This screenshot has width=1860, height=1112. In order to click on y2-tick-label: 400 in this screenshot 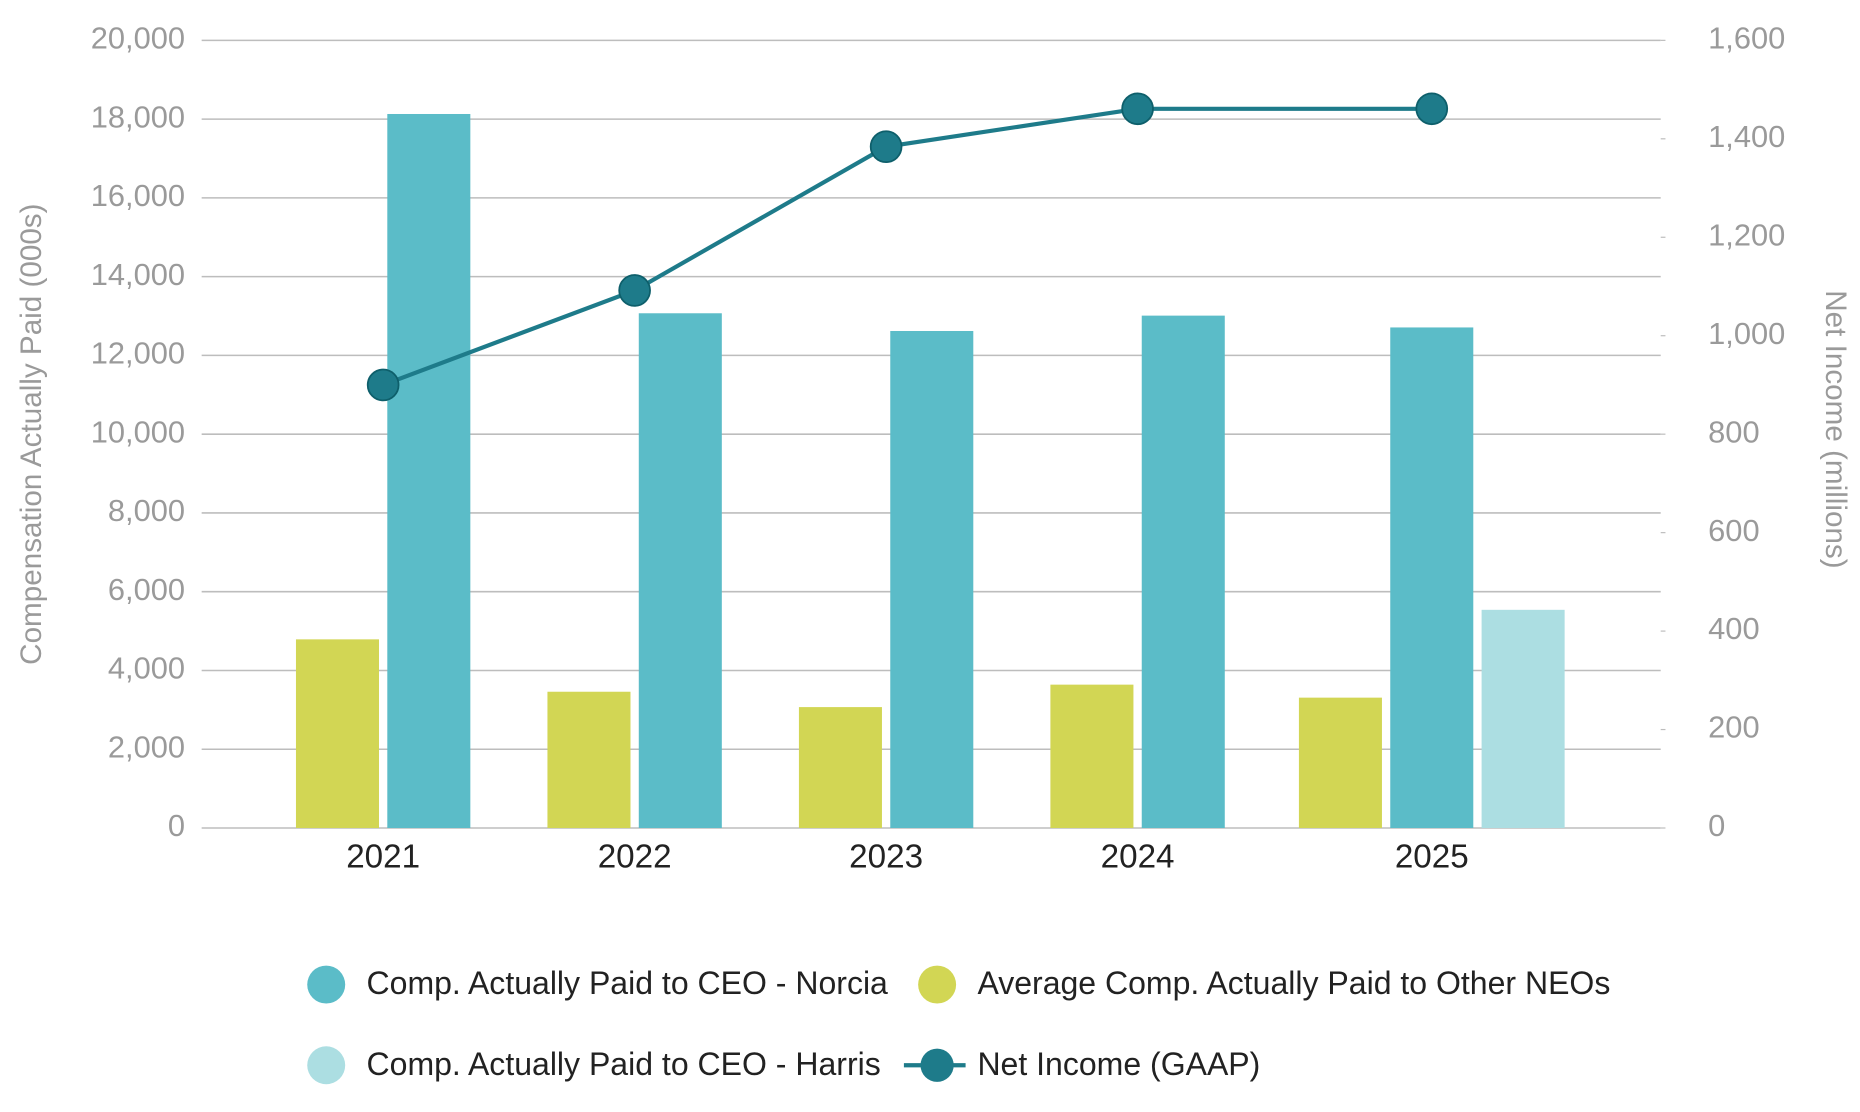, I will do `click(1733, 628)`.